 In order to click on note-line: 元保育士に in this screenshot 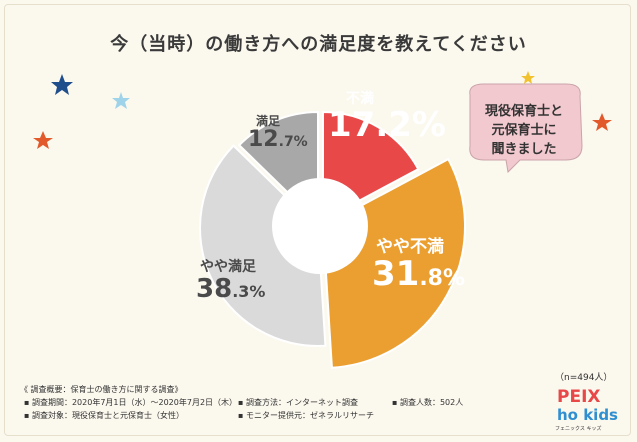, I will do `click(524, 130)`.